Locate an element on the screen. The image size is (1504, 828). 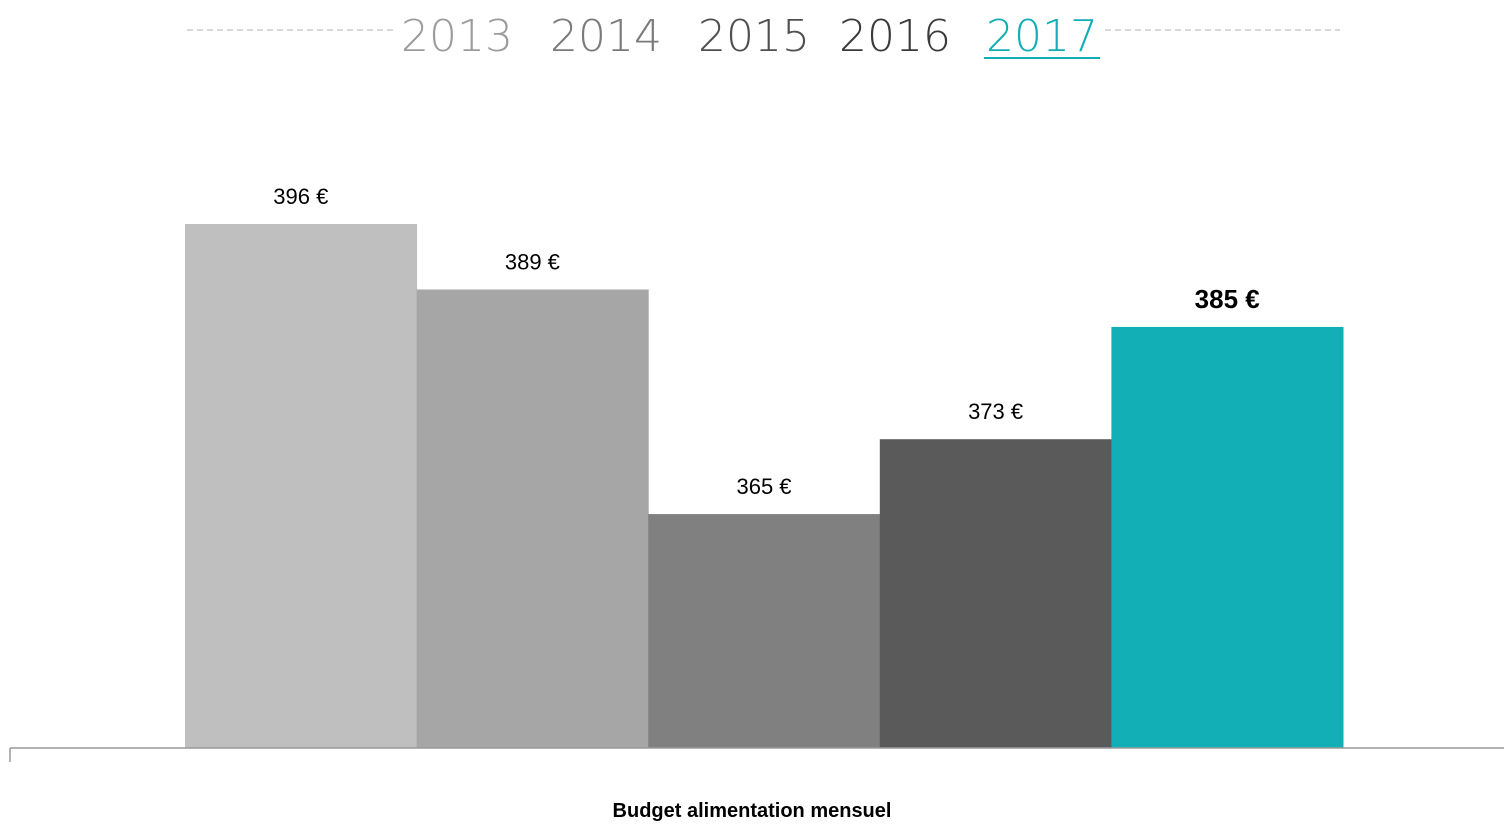
bar-2016 is located at coordinates (995, 593).